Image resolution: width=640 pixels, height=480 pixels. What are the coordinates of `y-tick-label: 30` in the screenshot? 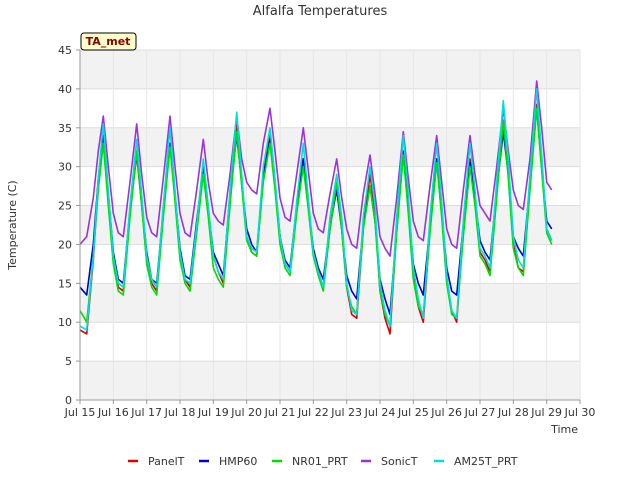 It's located at (65, 167).